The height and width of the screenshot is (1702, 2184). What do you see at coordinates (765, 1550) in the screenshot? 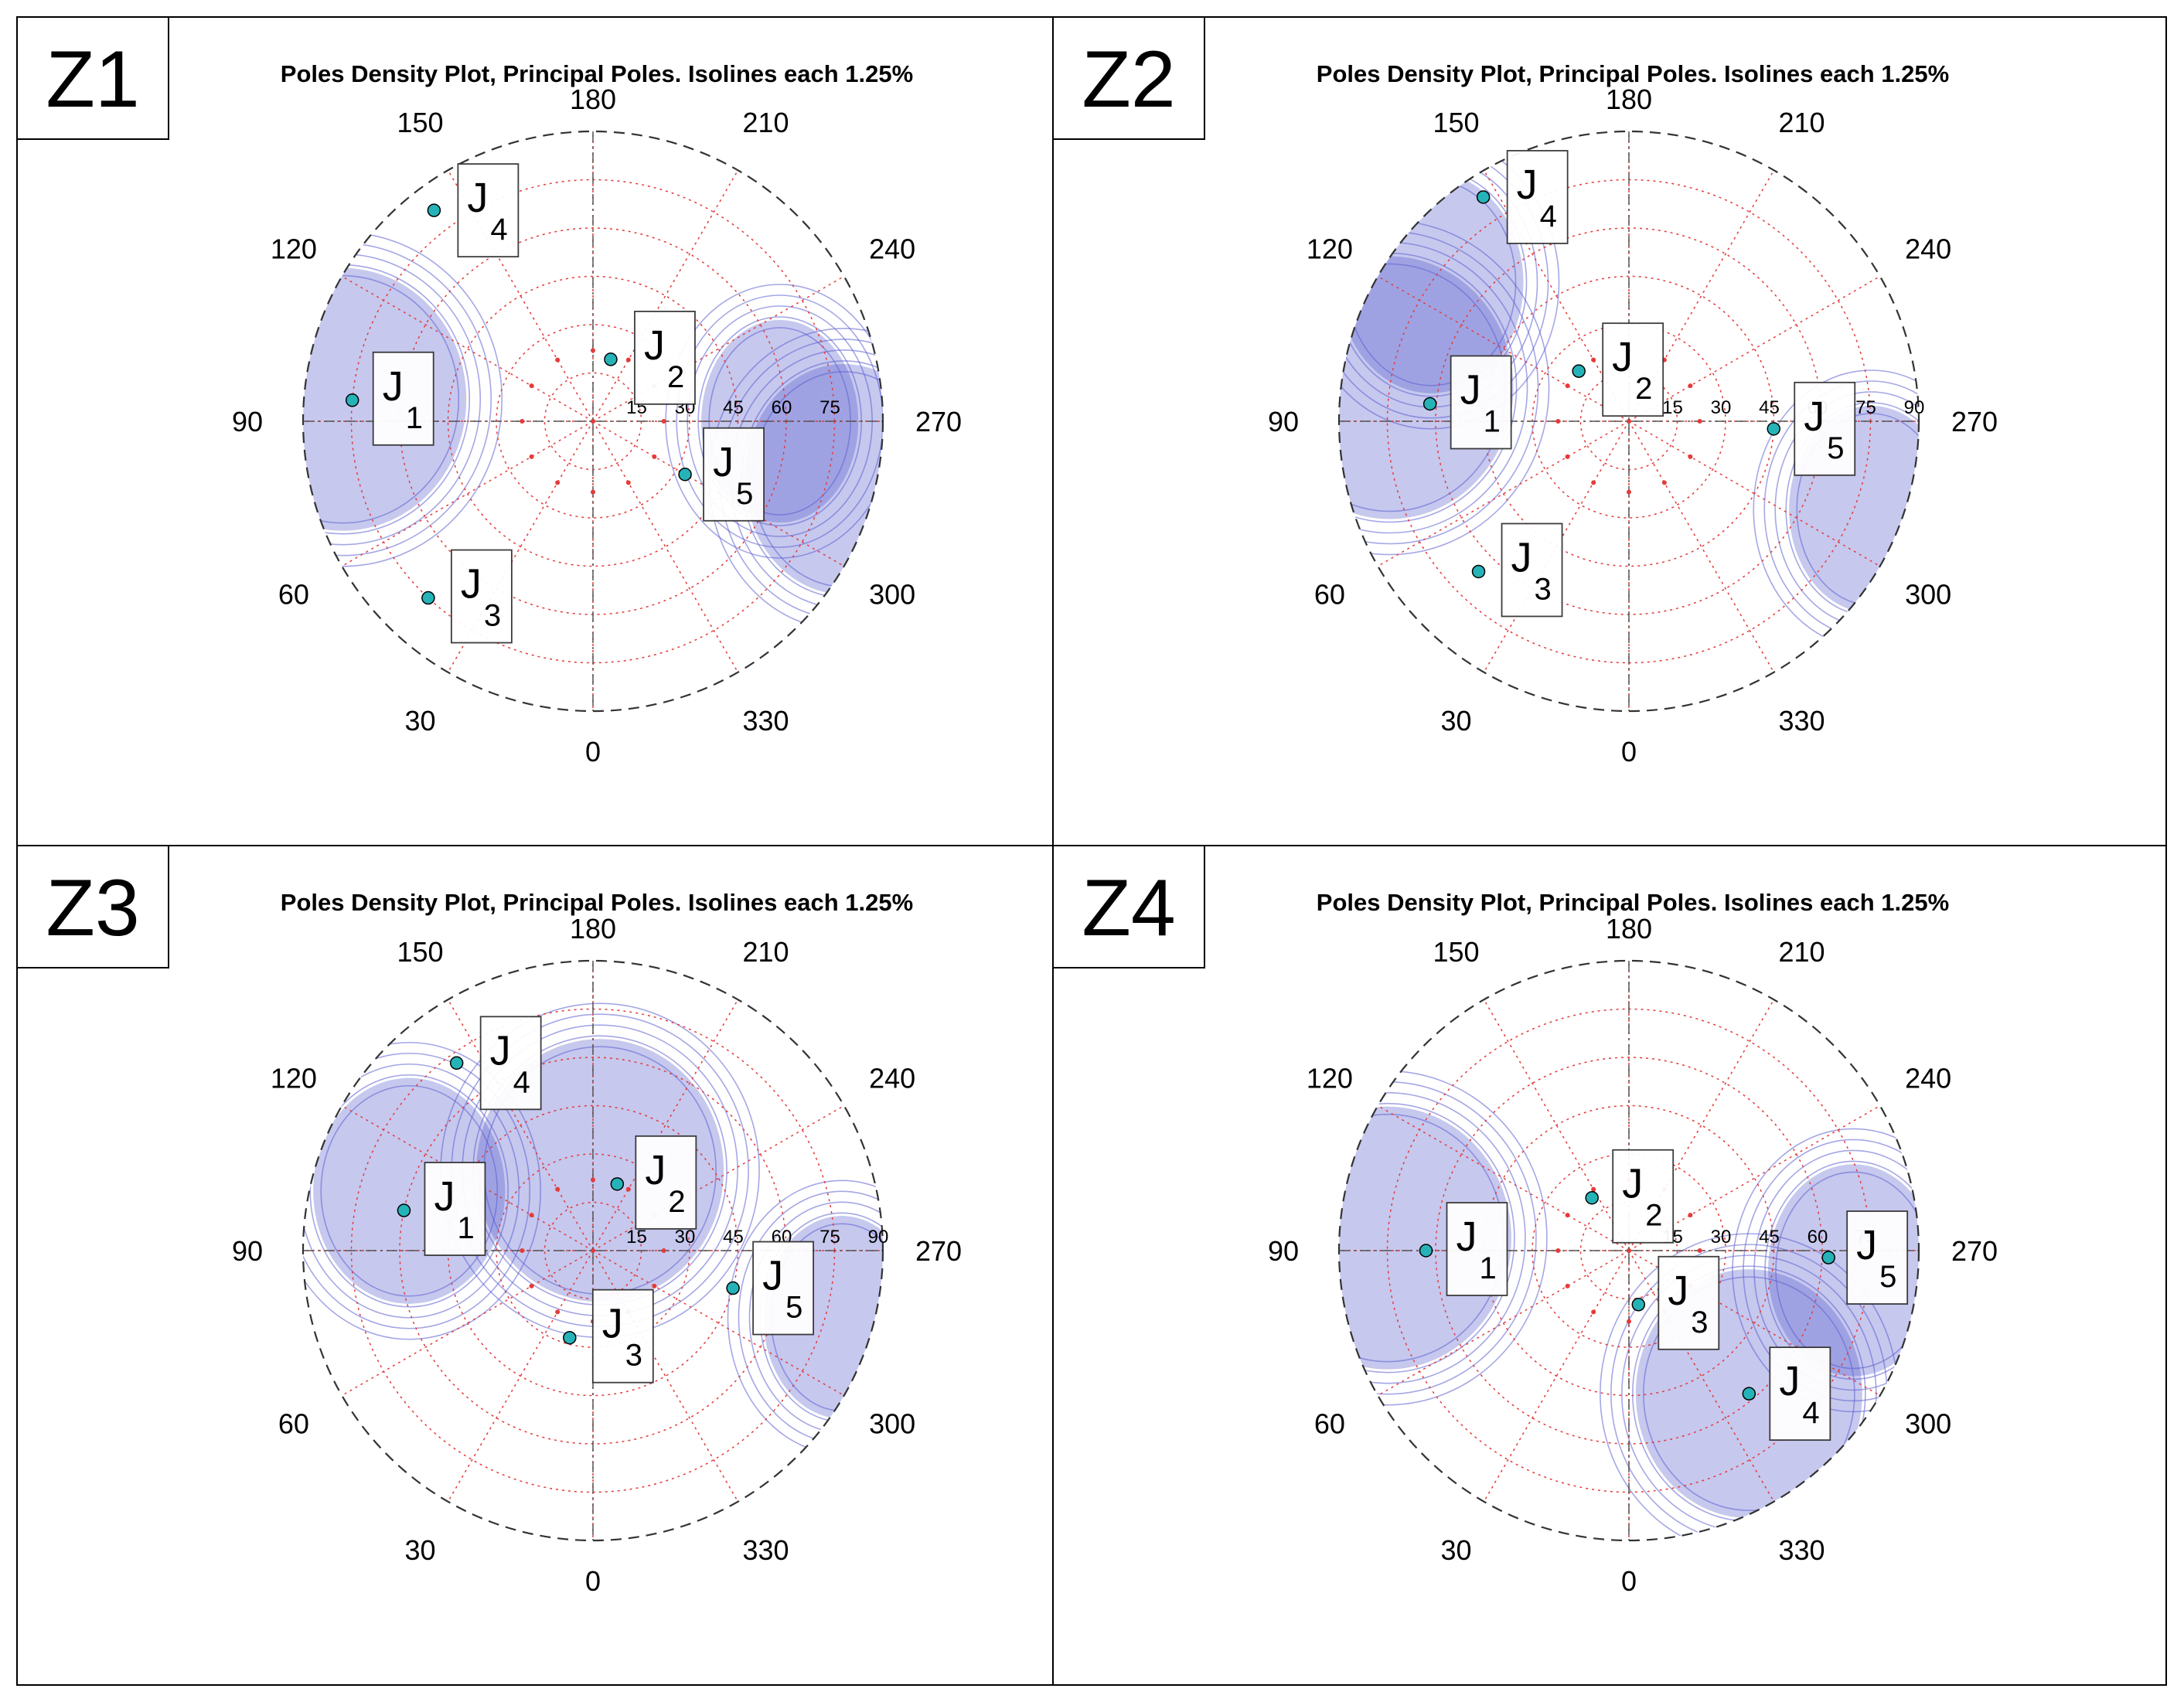
I see `azimuth-tick-label: 330` at bounding box center [765, 1550].